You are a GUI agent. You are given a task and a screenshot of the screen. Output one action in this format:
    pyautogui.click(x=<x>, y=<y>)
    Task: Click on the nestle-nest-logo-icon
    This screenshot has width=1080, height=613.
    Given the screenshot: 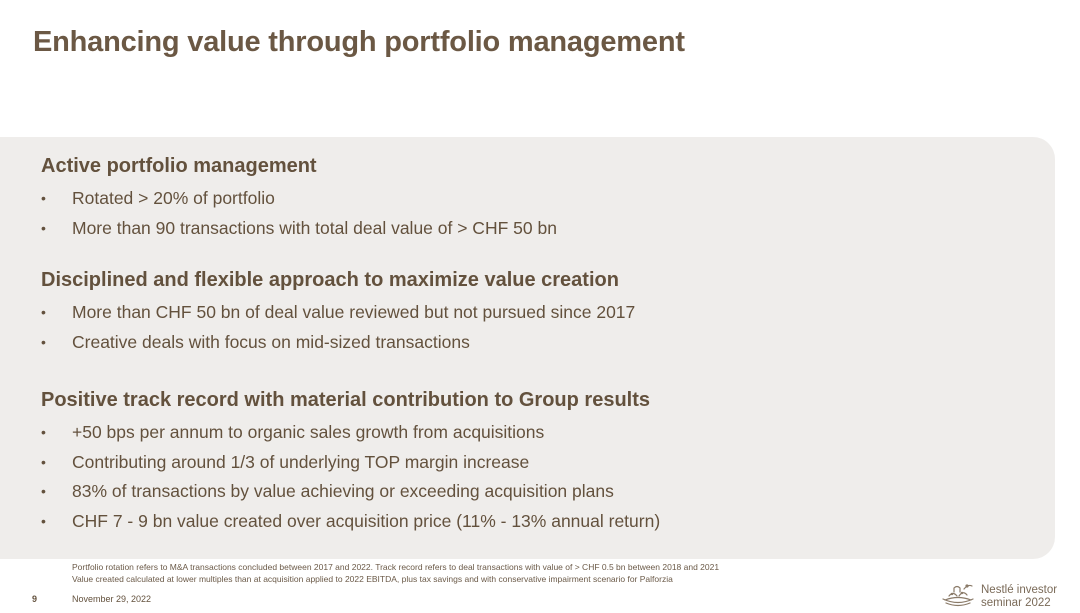 What is the action you would take?
    pyautogui.click(x=958, y=596)
    